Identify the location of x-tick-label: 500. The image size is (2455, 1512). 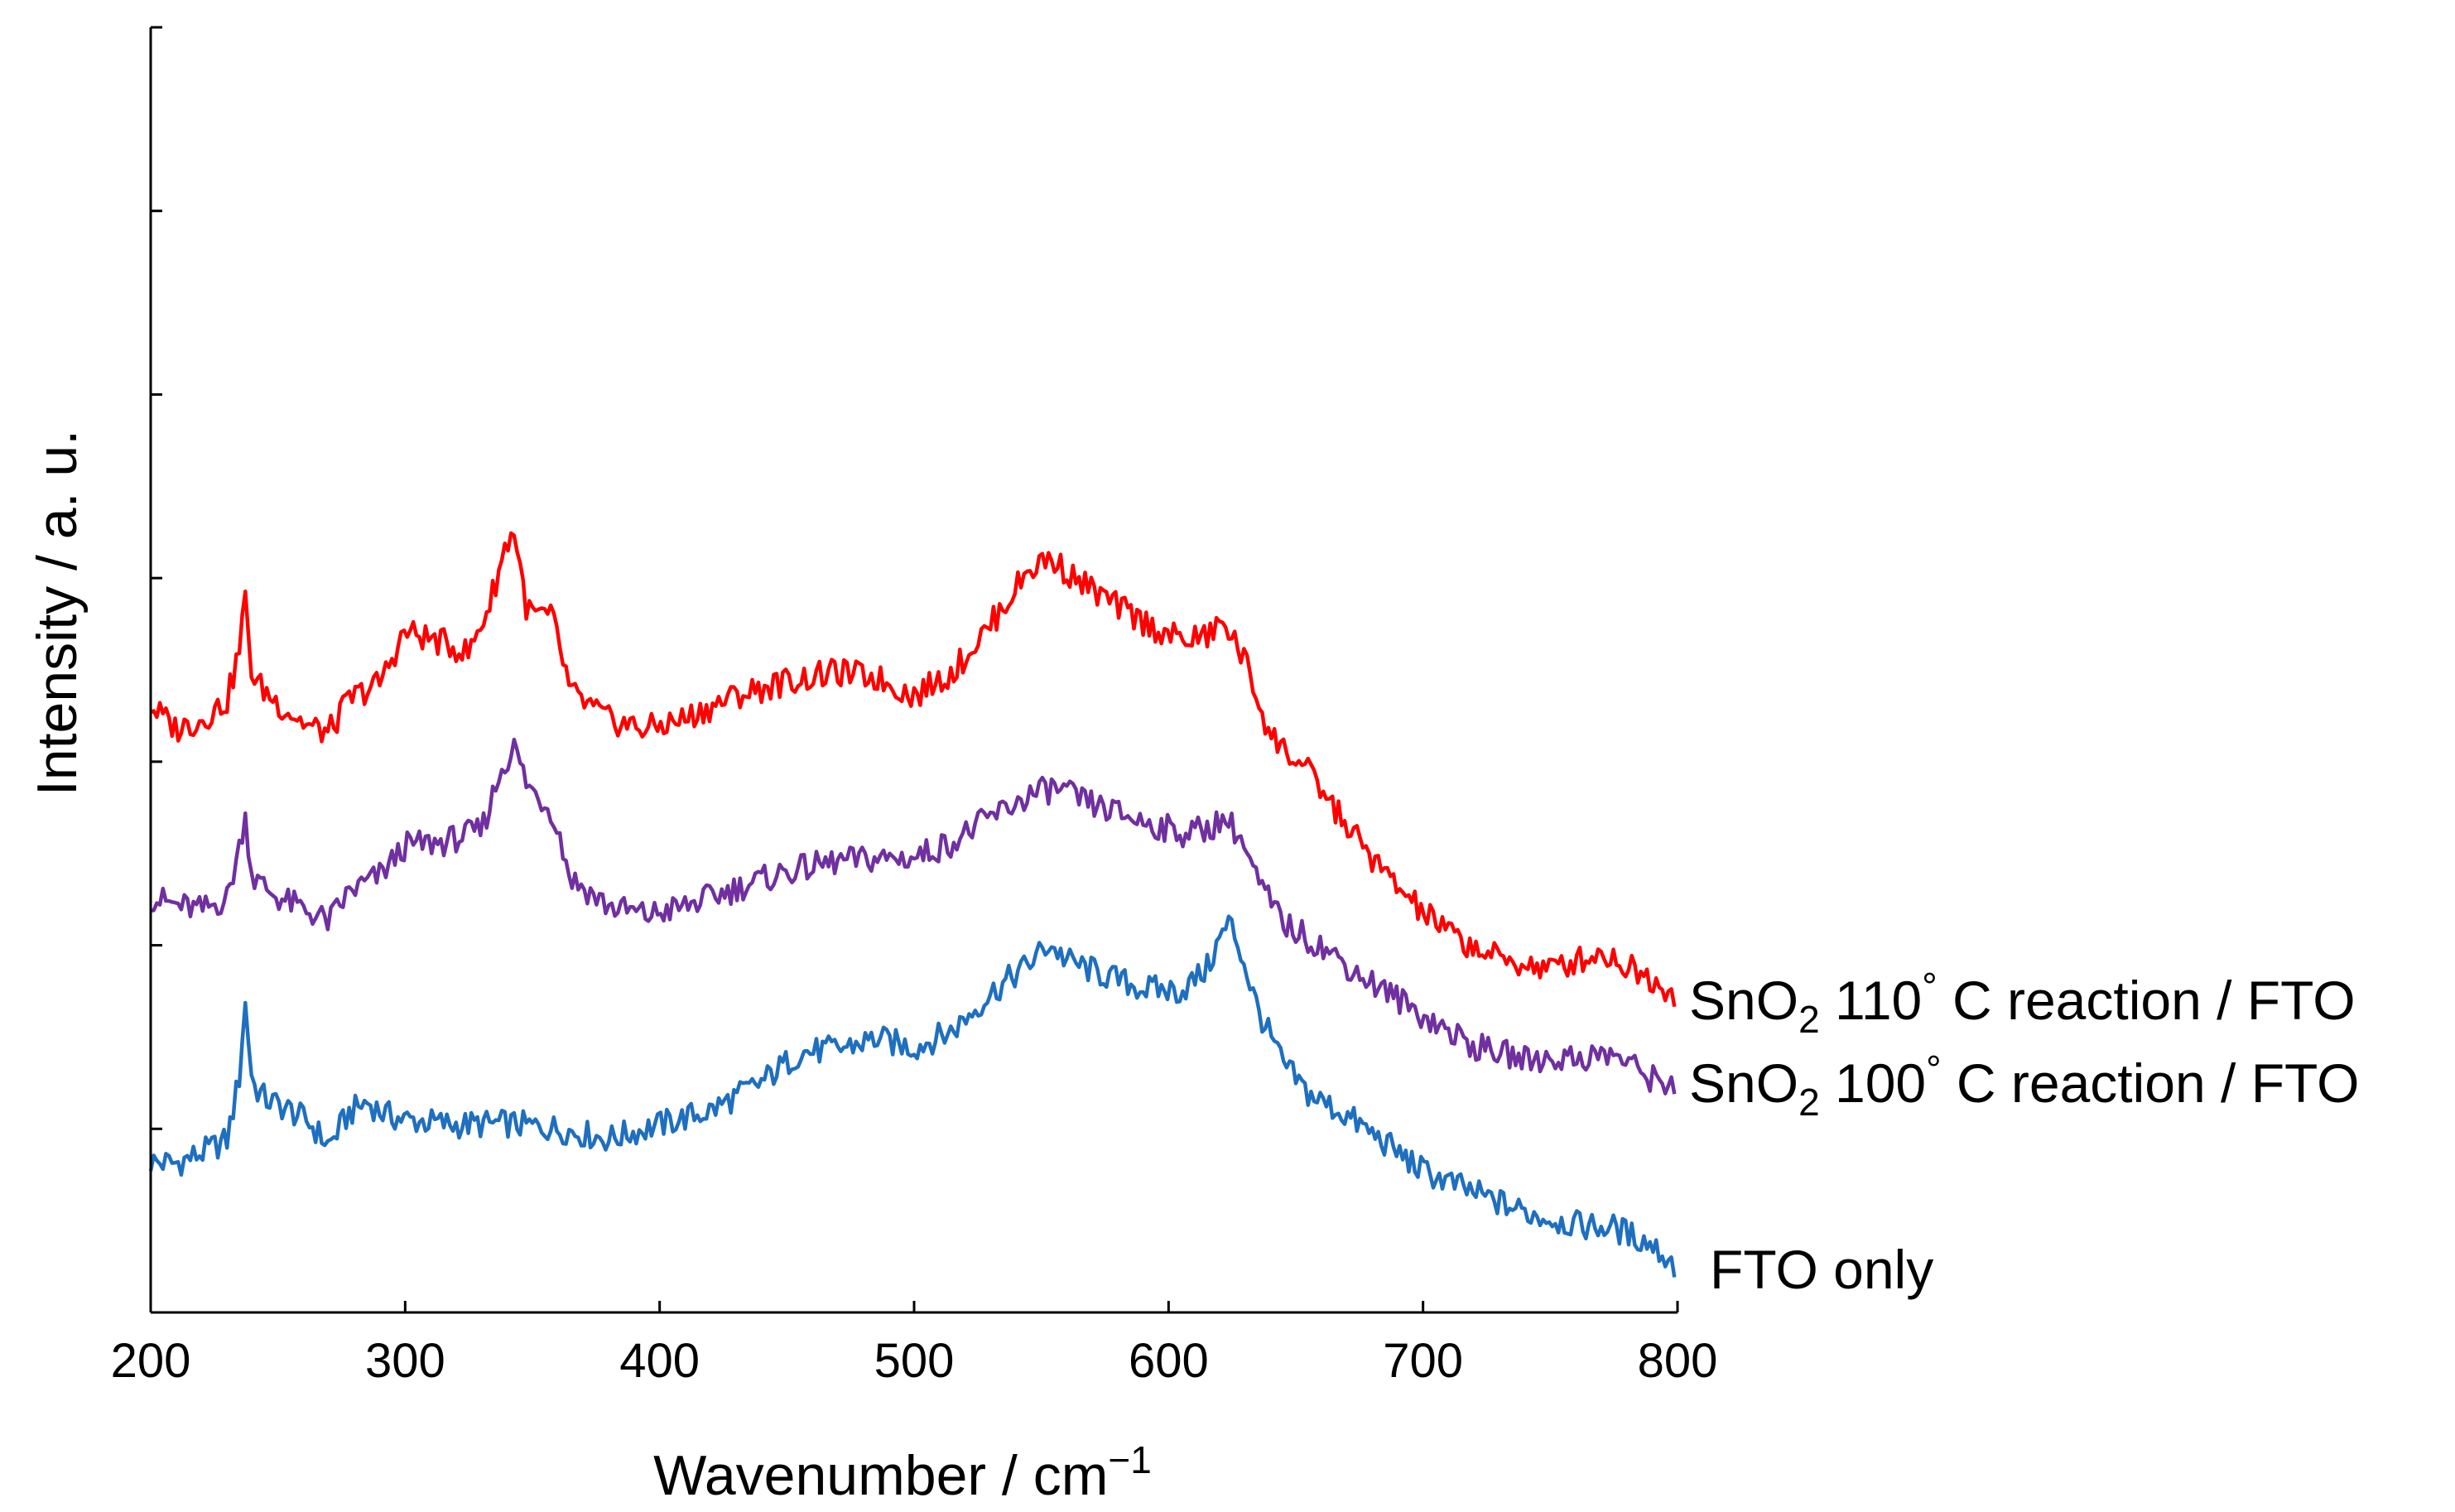
(914, 1361).